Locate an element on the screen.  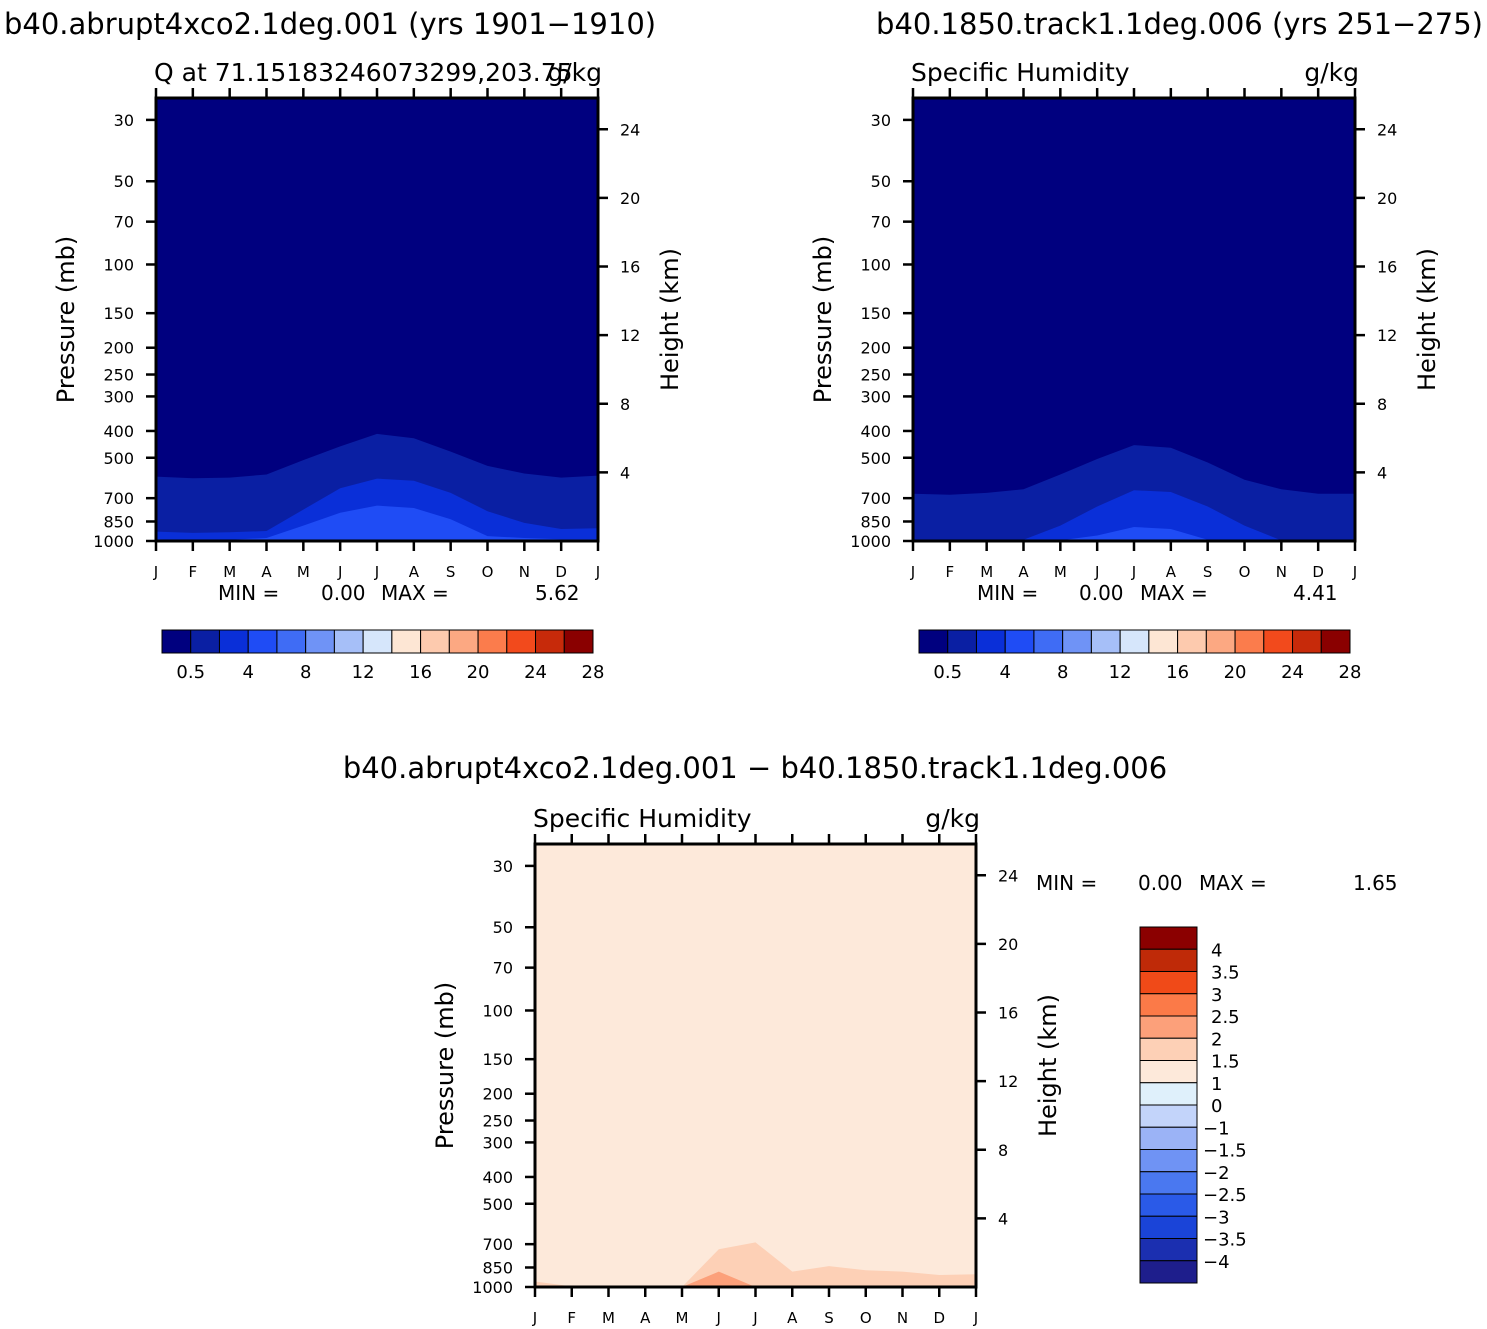
left-month-label: D is located at coordinates (561, 572).